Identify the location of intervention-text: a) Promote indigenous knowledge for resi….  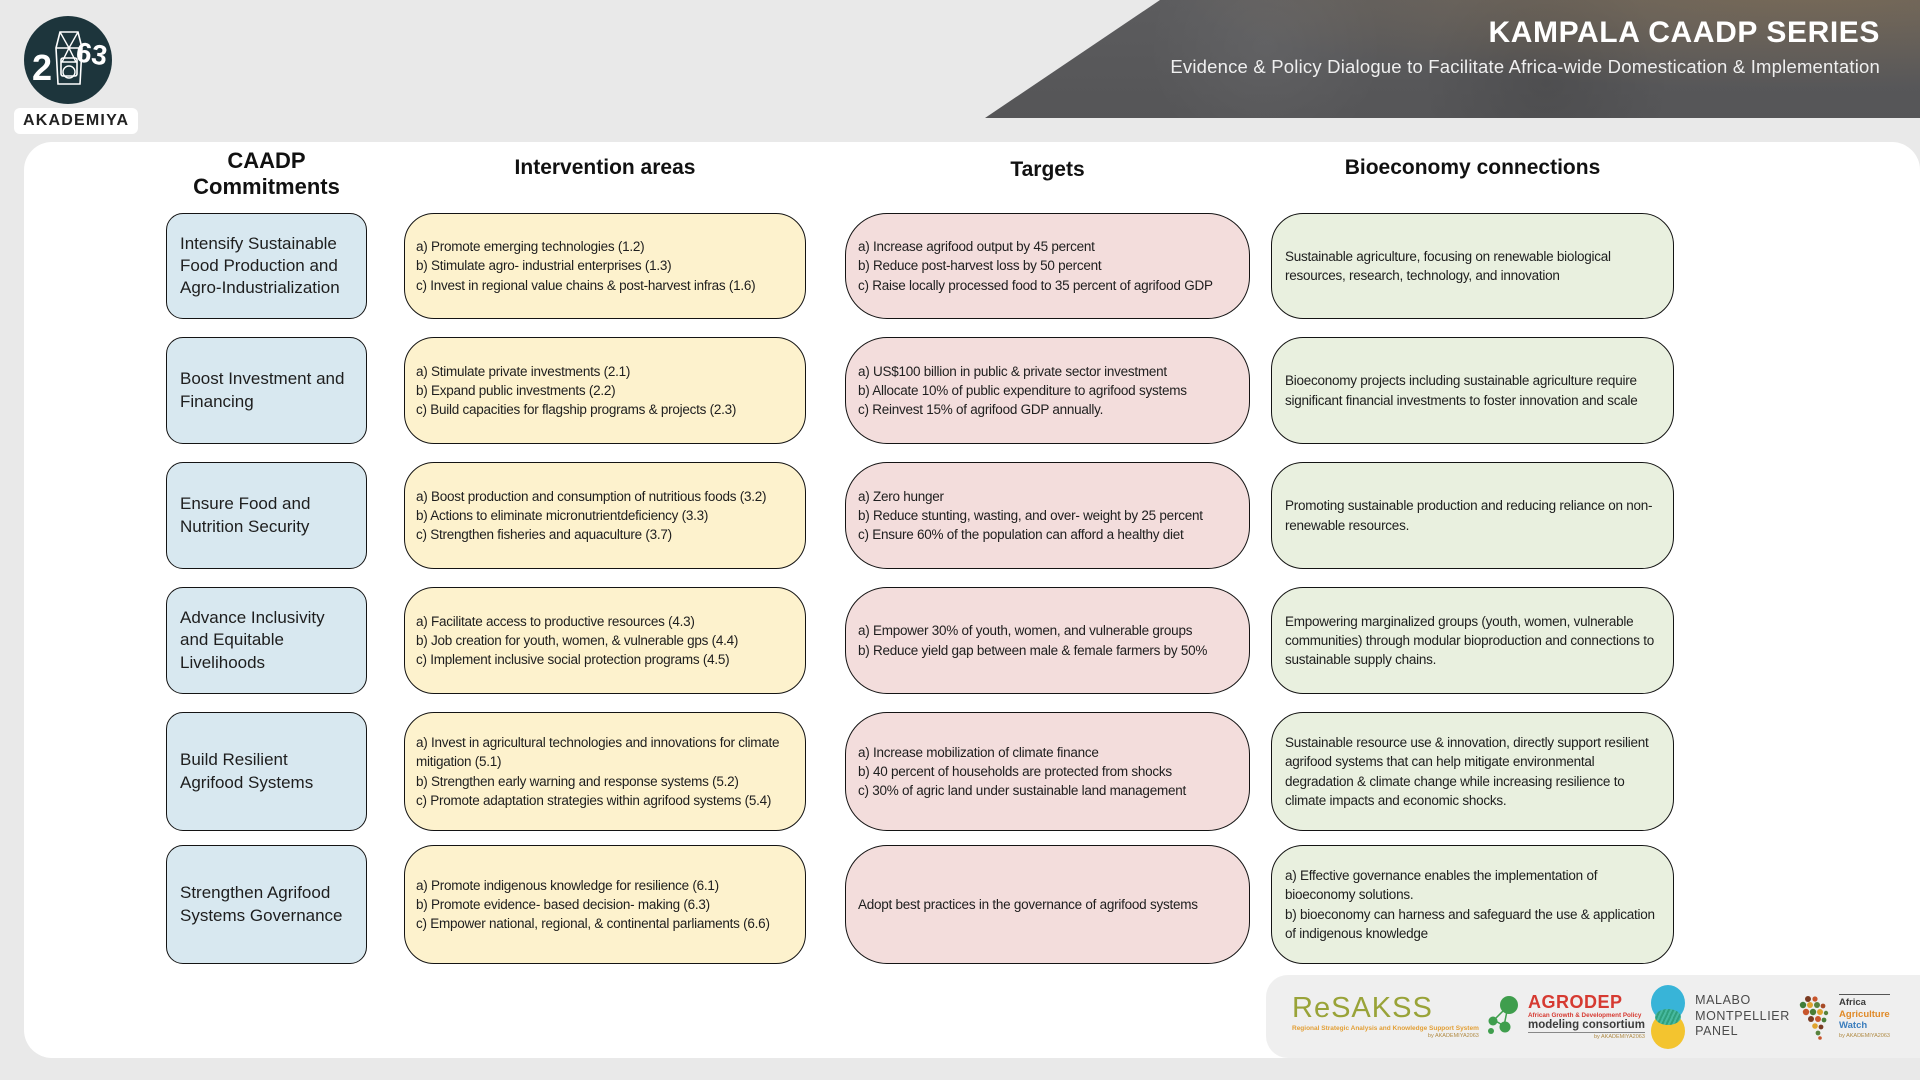
(593, 904).